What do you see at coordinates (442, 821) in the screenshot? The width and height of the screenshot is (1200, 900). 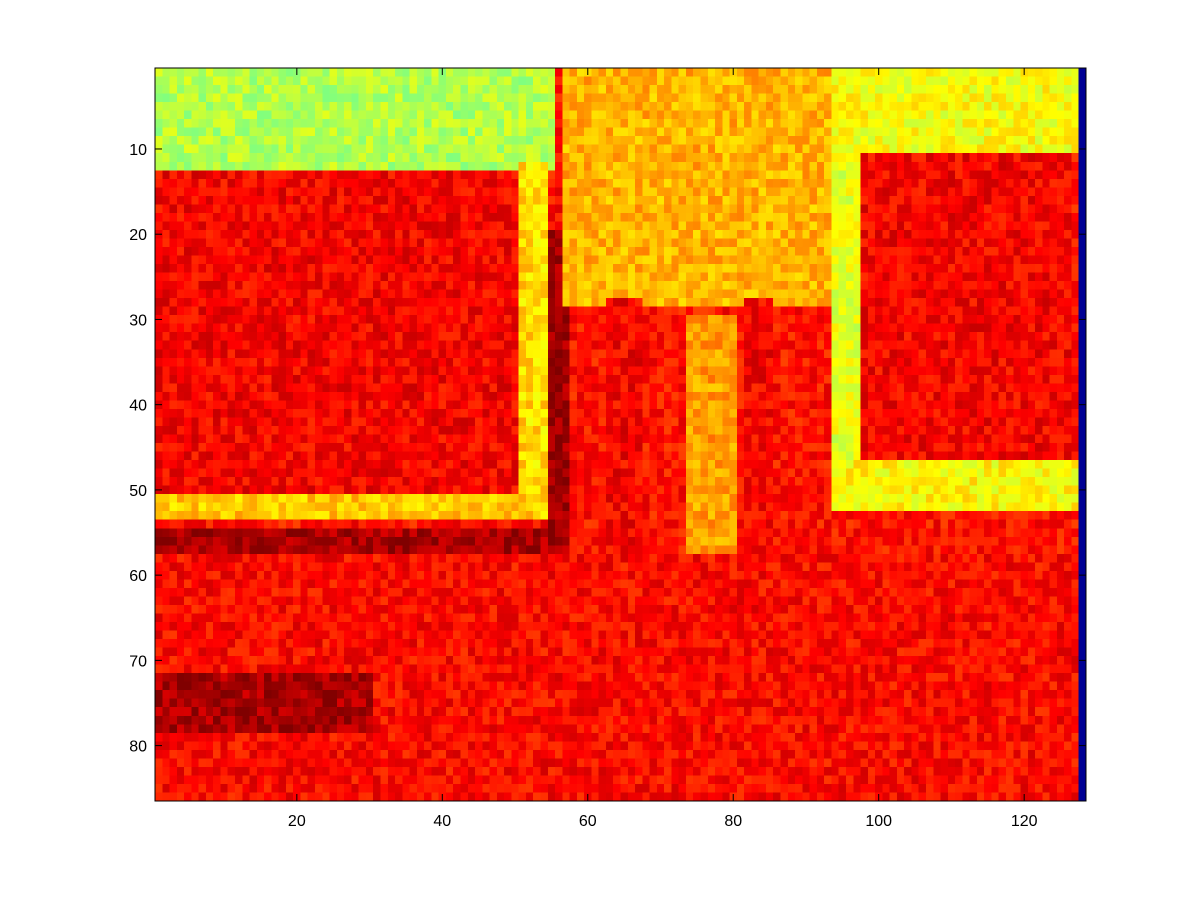 I see `x-tick-label: 40` at bounding box center [442, 821].